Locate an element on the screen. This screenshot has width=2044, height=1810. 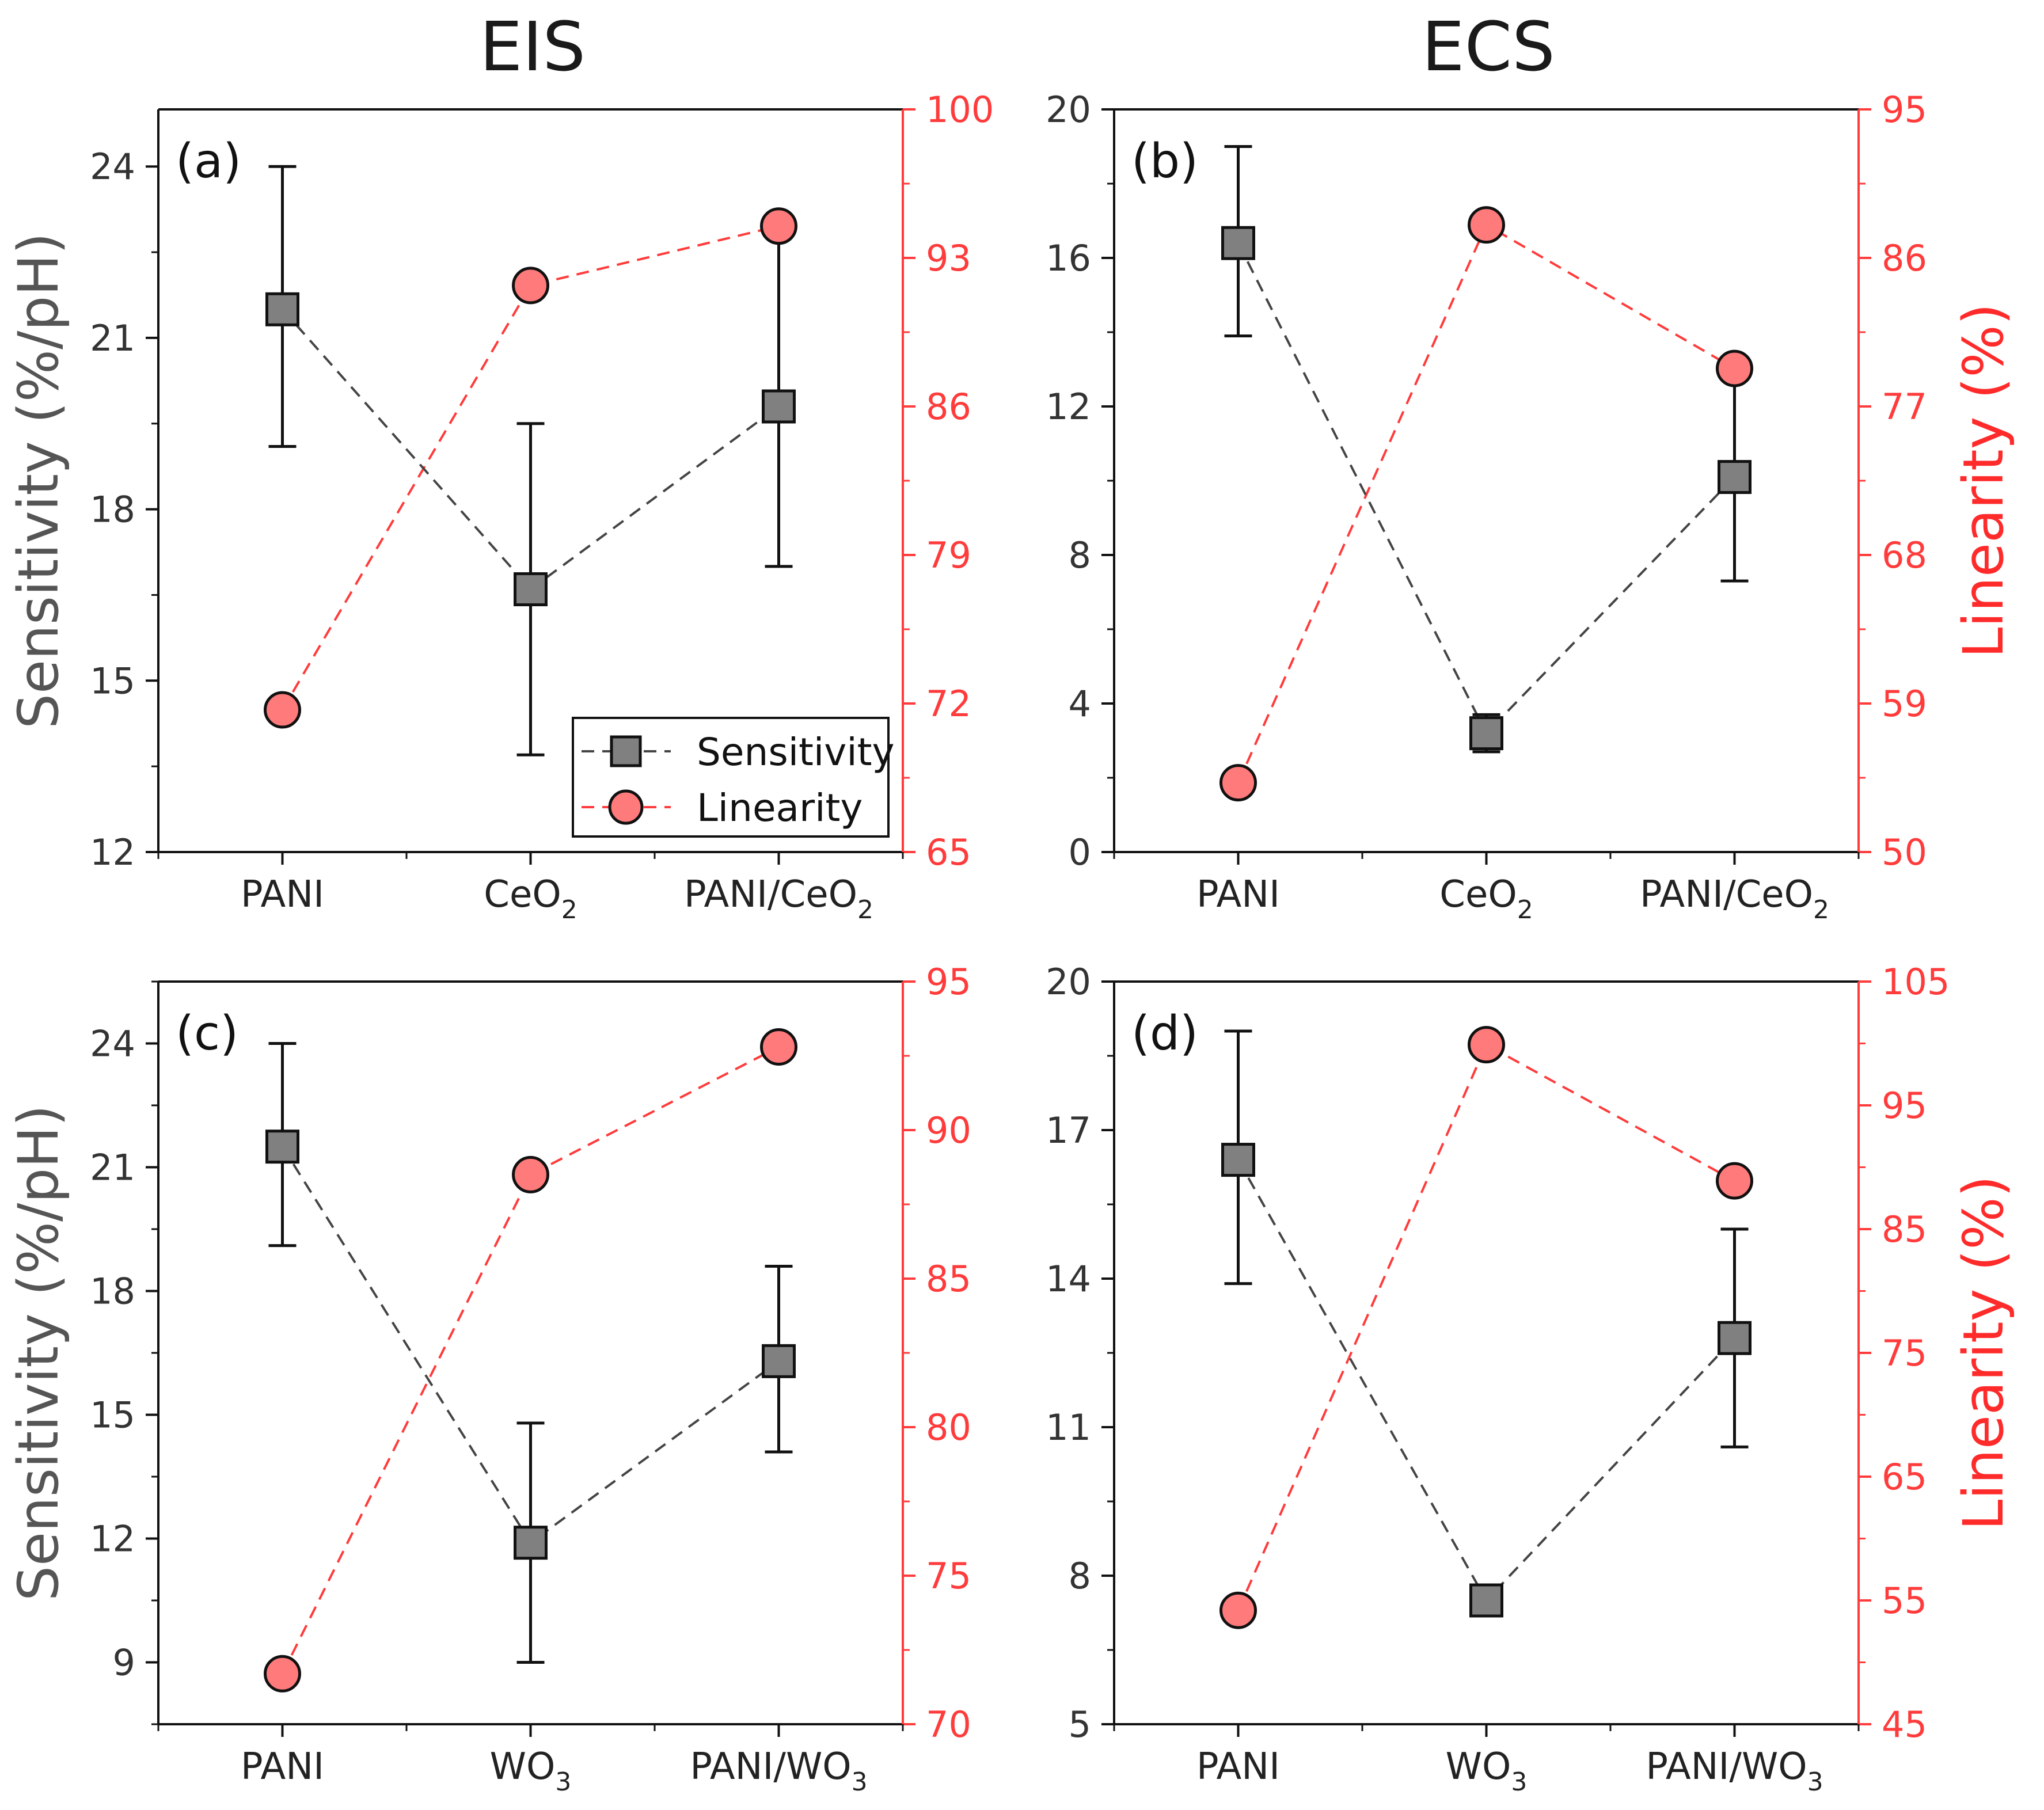
panel-label: (c) is located at coordinates (207, 1034).